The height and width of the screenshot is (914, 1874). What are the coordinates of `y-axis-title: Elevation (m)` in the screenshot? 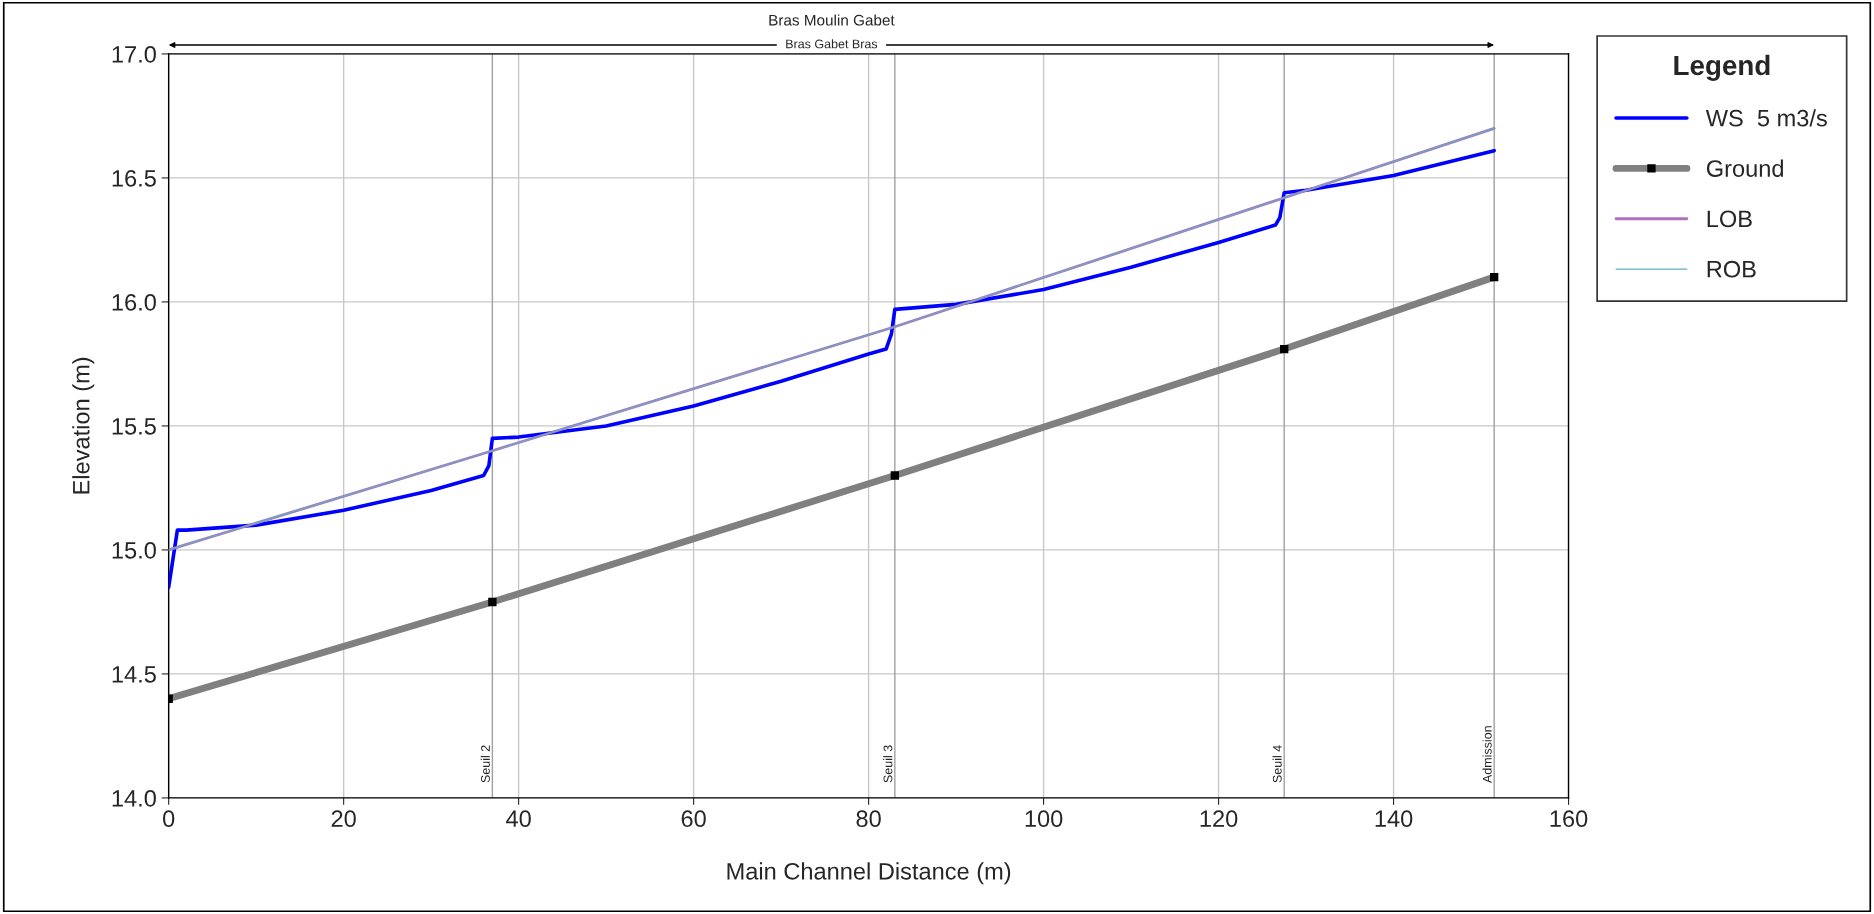 It's located at (83, 425).